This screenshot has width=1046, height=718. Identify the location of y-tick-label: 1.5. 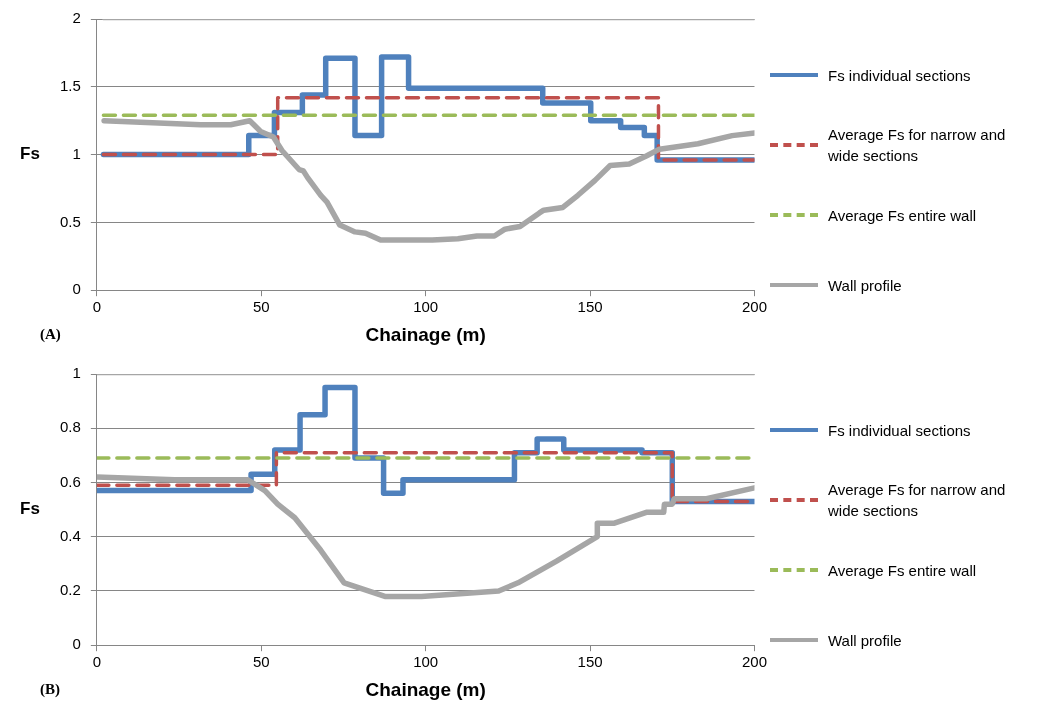
(70, 85).